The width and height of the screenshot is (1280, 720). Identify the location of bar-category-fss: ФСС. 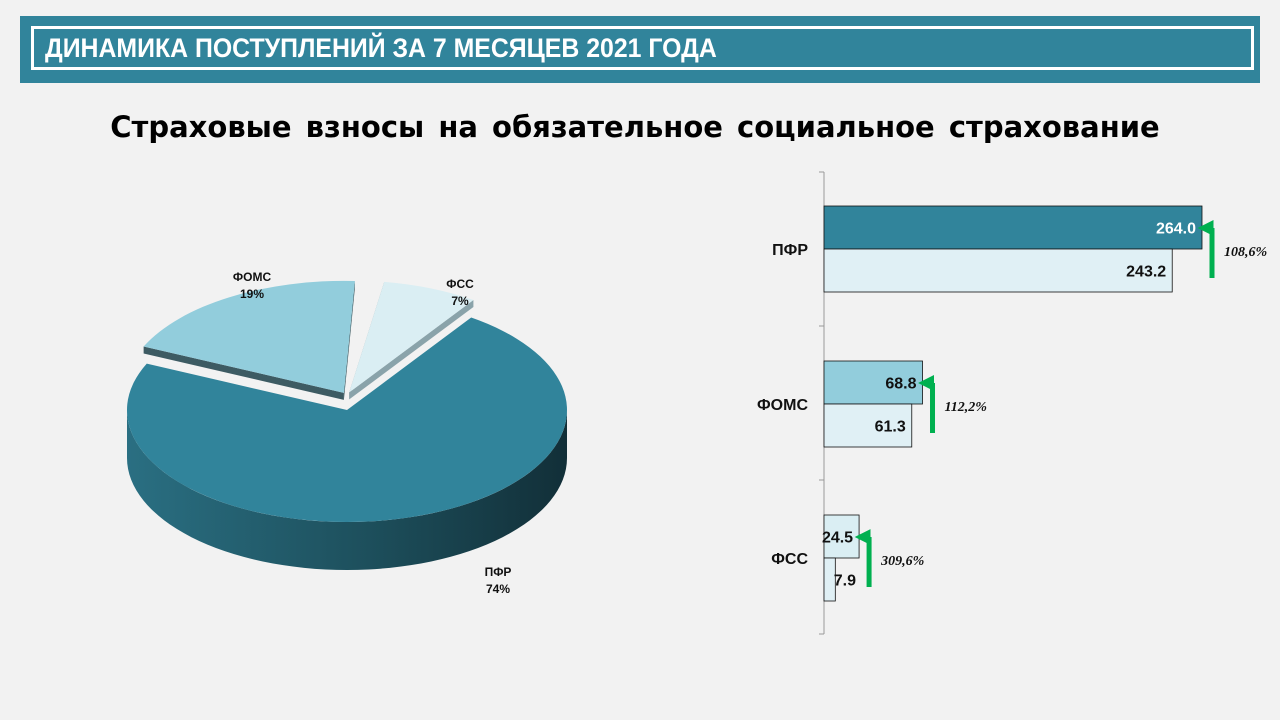
(789, 559).